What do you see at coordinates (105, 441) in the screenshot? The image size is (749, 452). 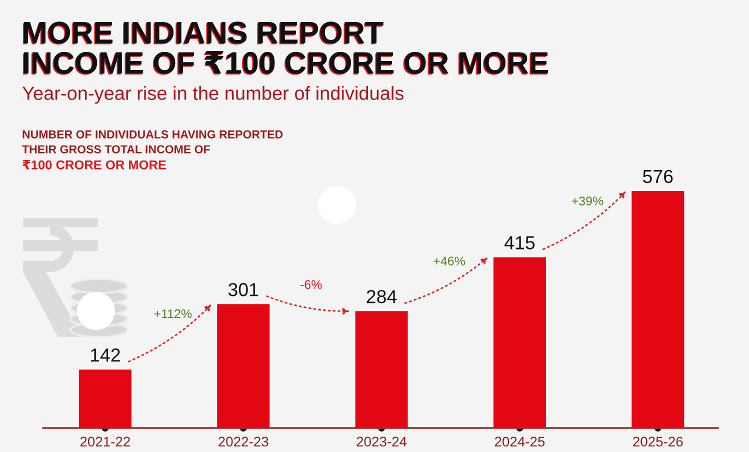 I see `x-tick-label: 2021-22` at bounding box center [105, 441].